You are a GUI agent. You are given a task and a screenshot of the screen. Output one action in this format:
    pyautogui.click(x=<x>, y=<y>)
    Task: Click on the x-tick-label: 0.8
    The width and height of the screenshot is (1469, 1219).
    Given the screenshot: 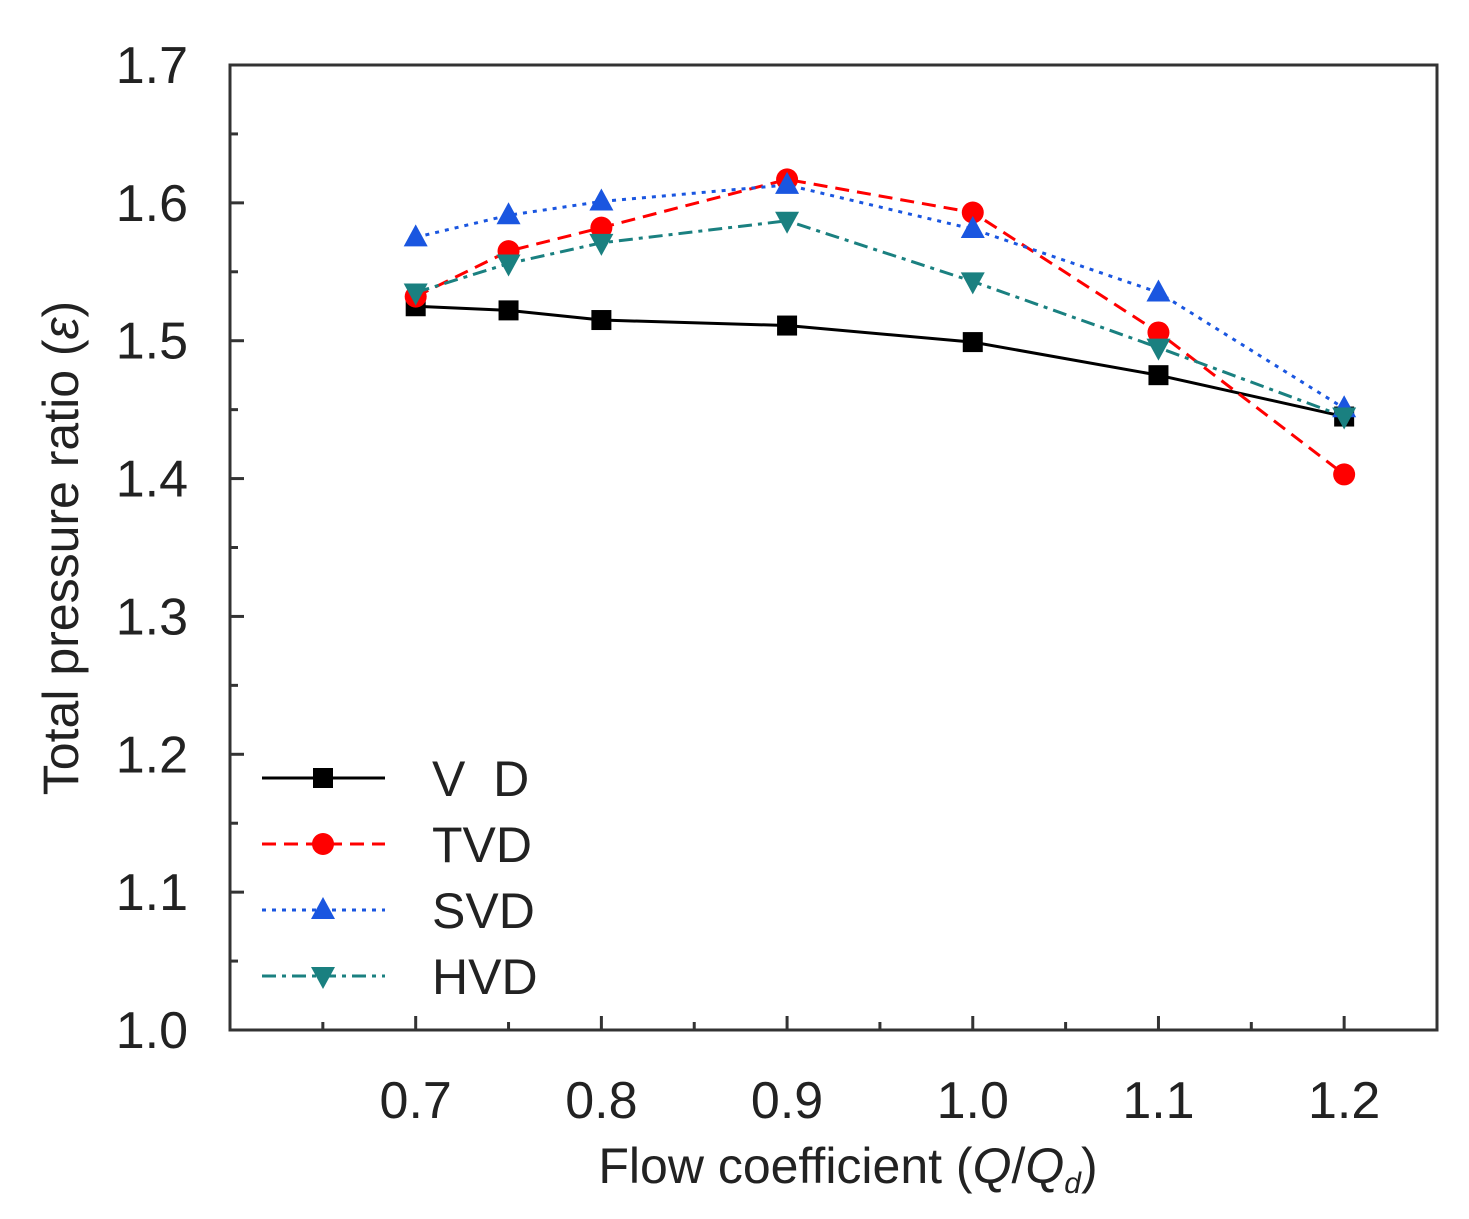 What is the action you would take?
    pyautogui.click(x=601, y=1101)
    